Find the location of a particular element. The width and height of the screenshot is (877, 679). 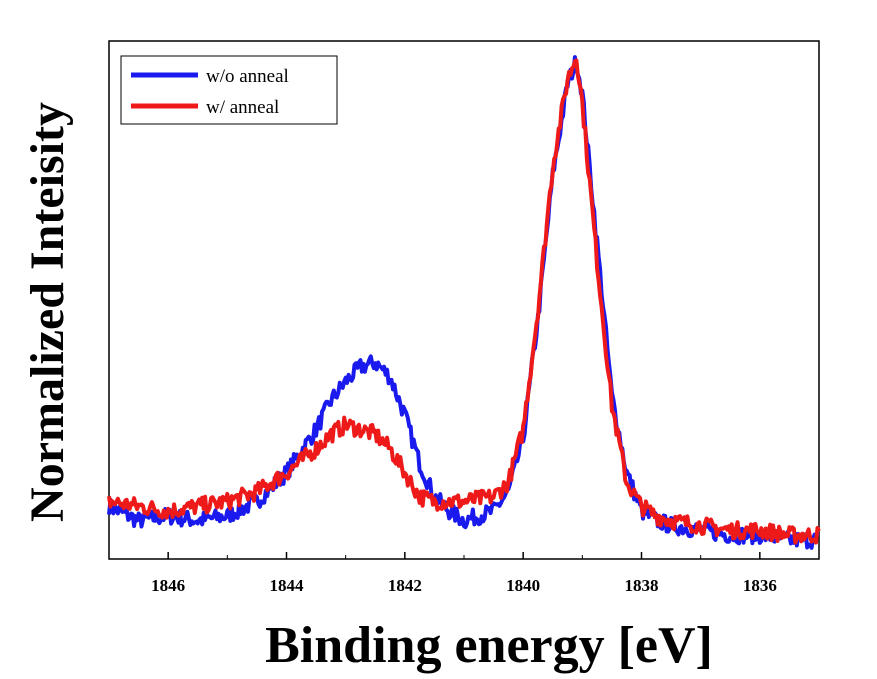

x-tick-label: 1844 is located at coordinates (287, 585).